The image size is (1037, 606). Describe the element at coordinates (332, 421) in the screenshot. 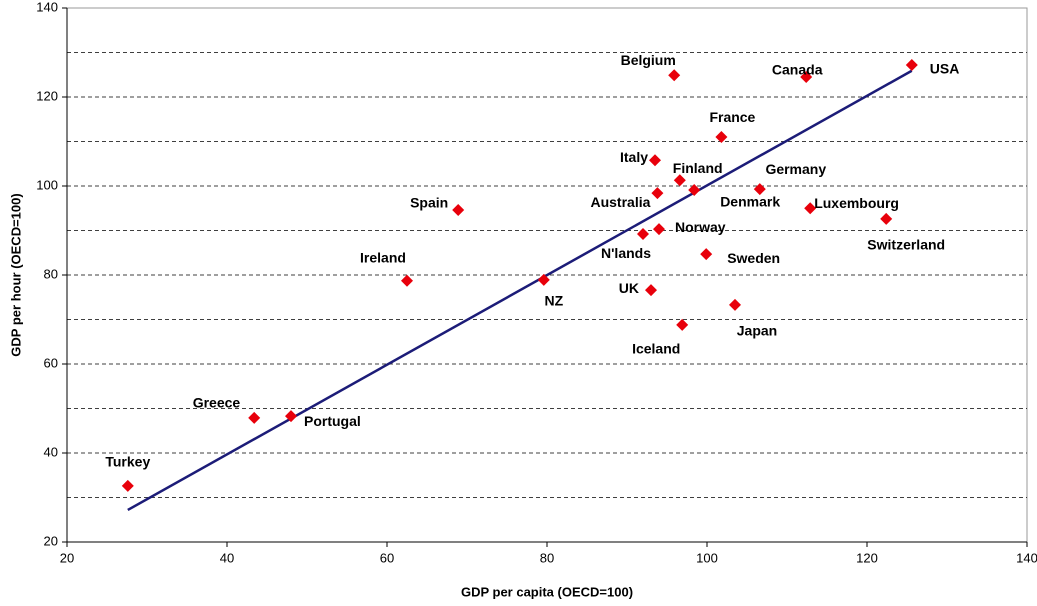

I see `point-label: Portugal` at that location.